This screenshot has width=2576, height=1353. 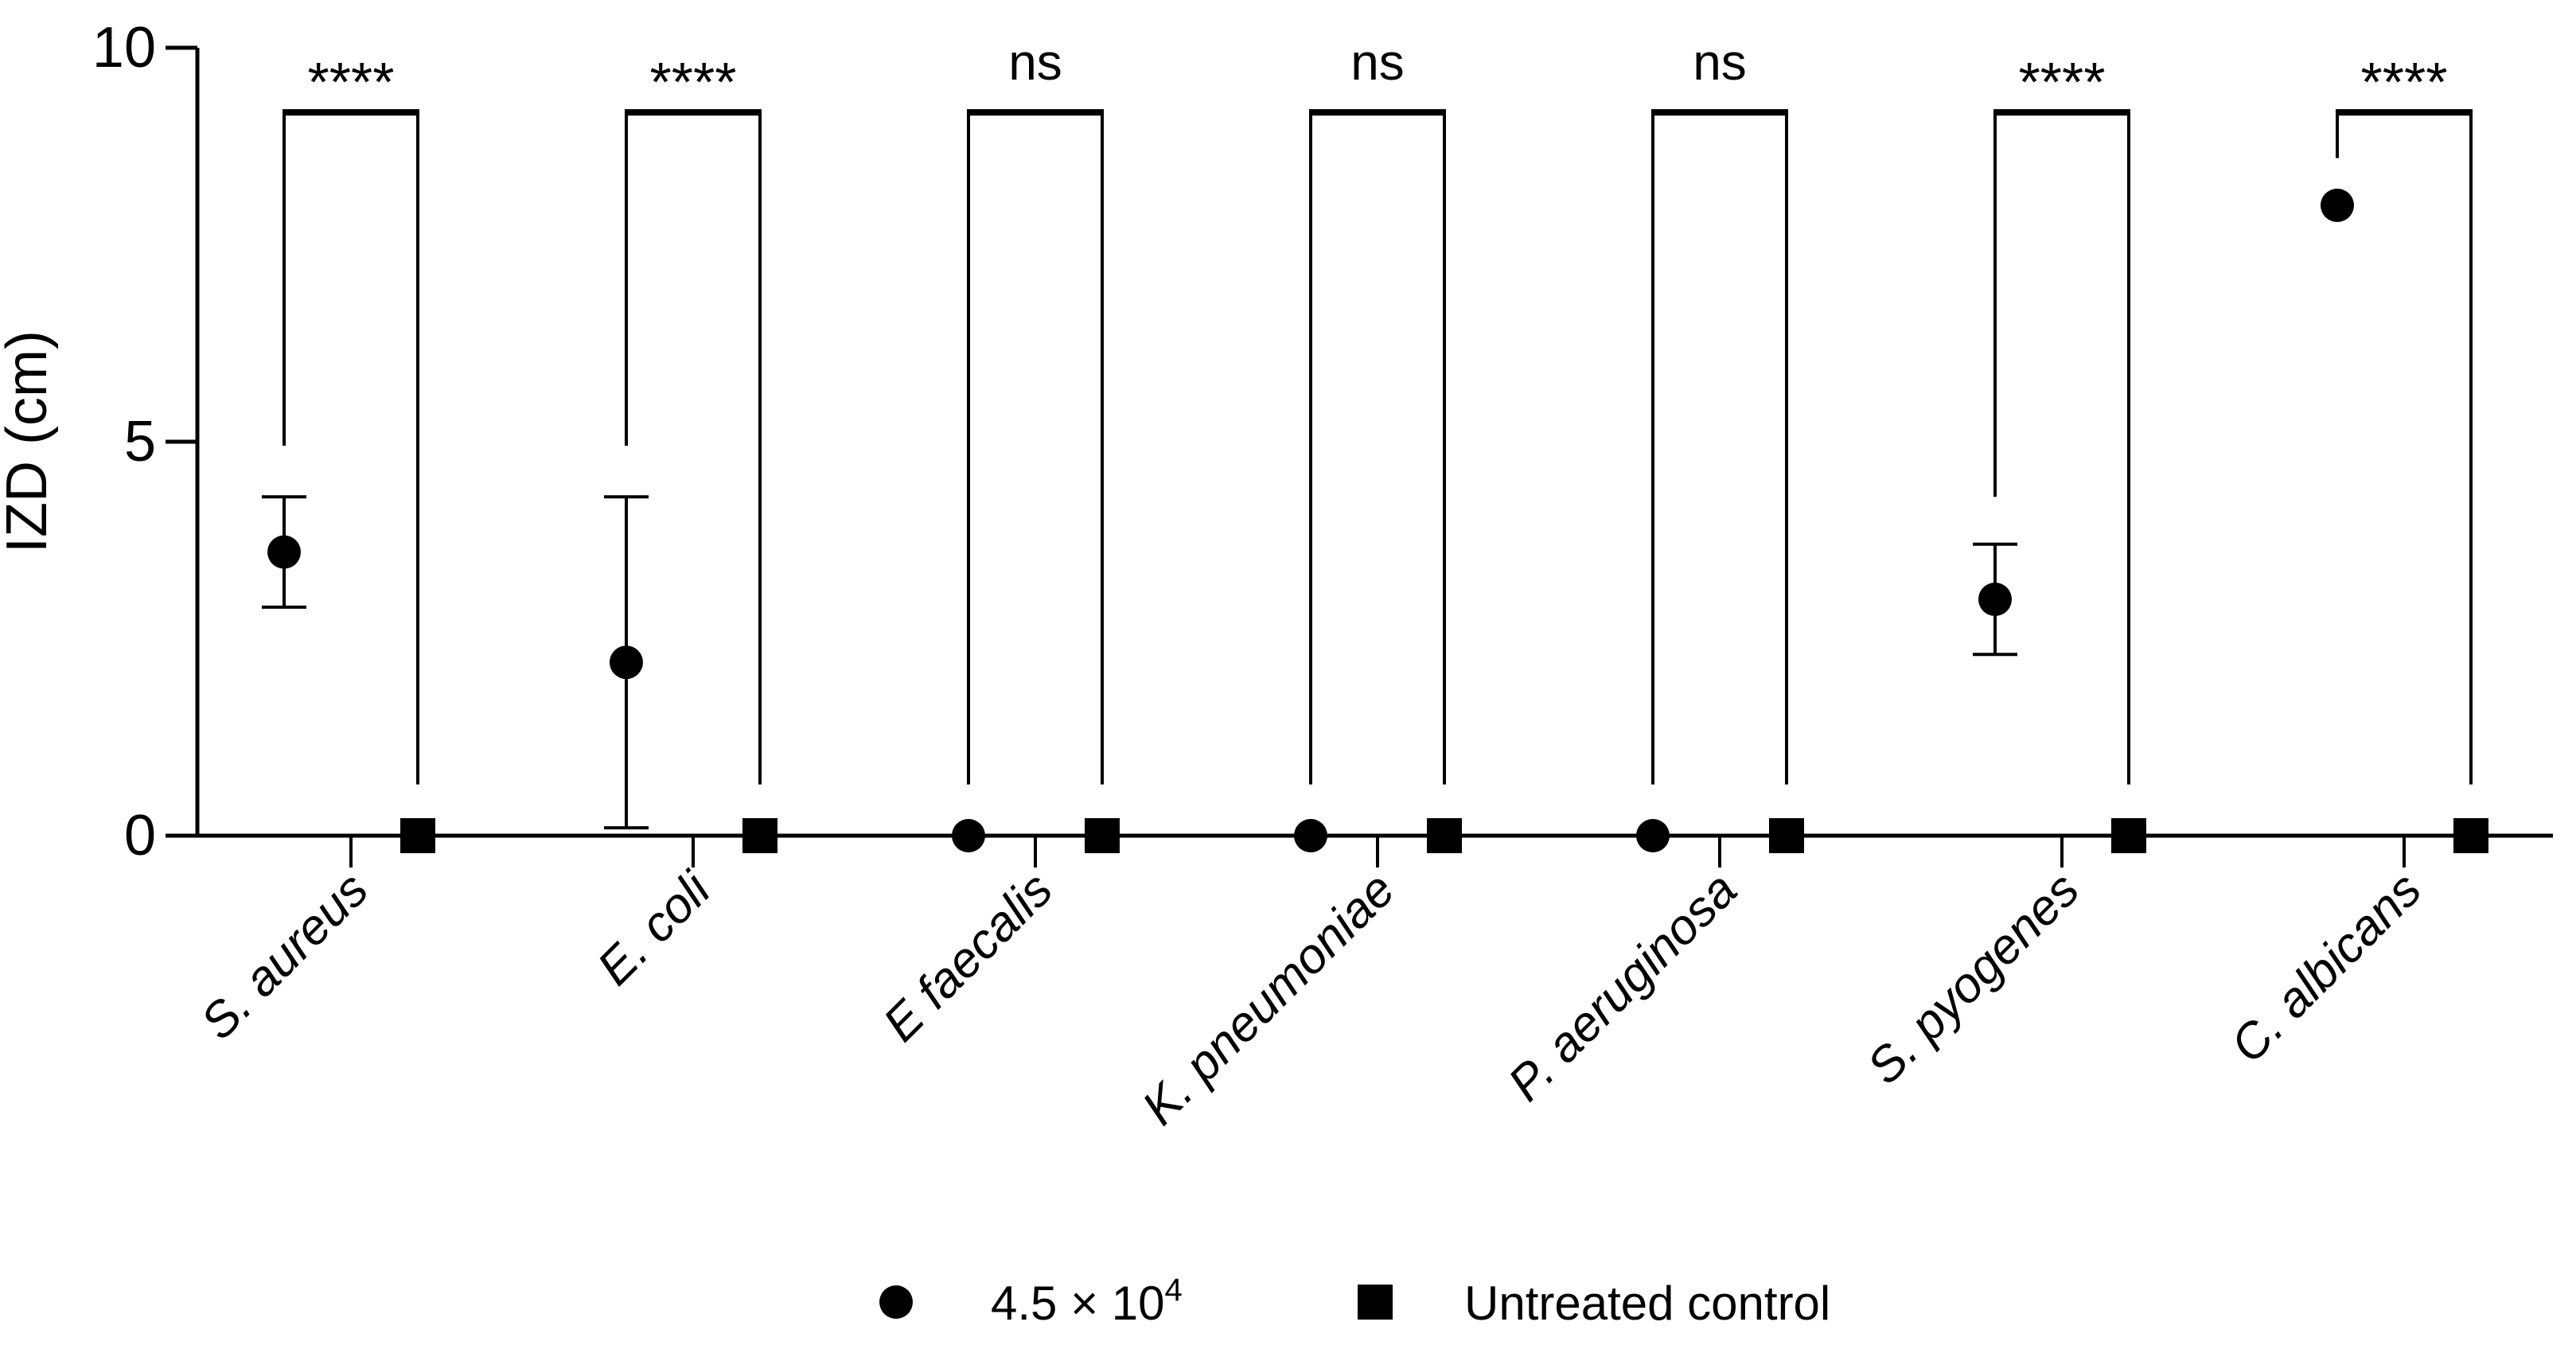 What do you see at coordinates (2326, 968) in the screenshot?
I see `category-label: C. albicans` at bounding box center [2326, 968].